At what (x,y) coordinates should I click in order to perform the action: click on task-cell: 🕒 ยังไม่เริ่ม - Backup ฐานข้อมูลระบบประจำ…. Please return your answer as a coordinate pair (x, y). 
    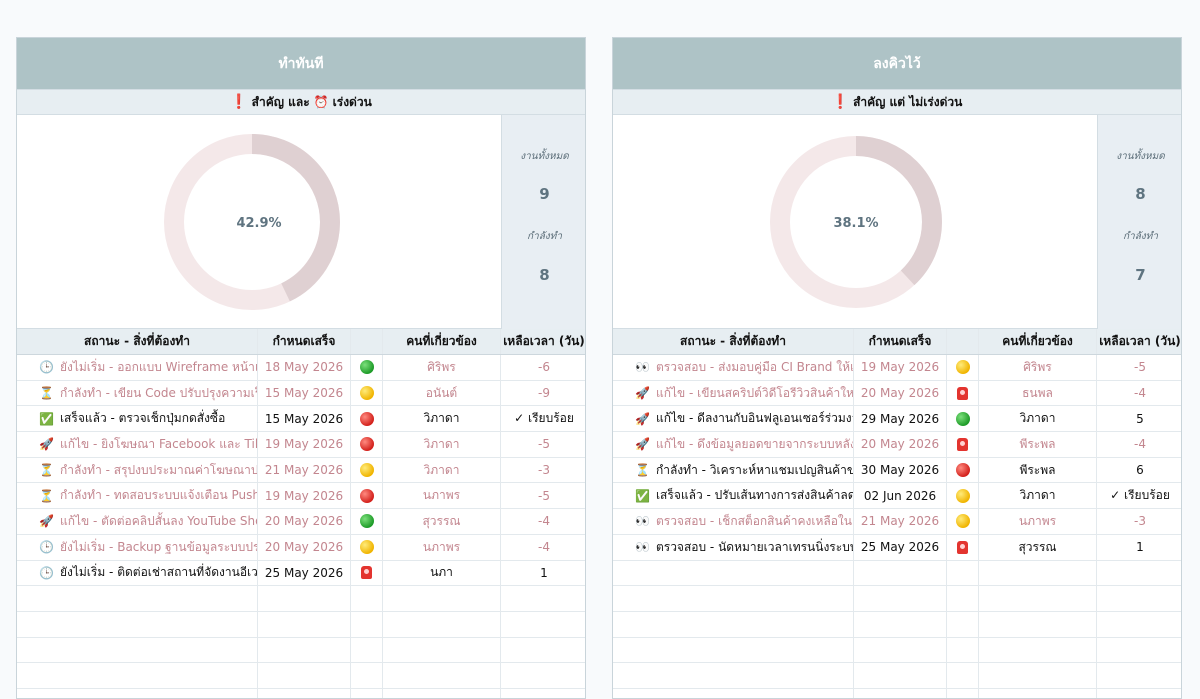
    Looking at the image, I should click on (137, 547).